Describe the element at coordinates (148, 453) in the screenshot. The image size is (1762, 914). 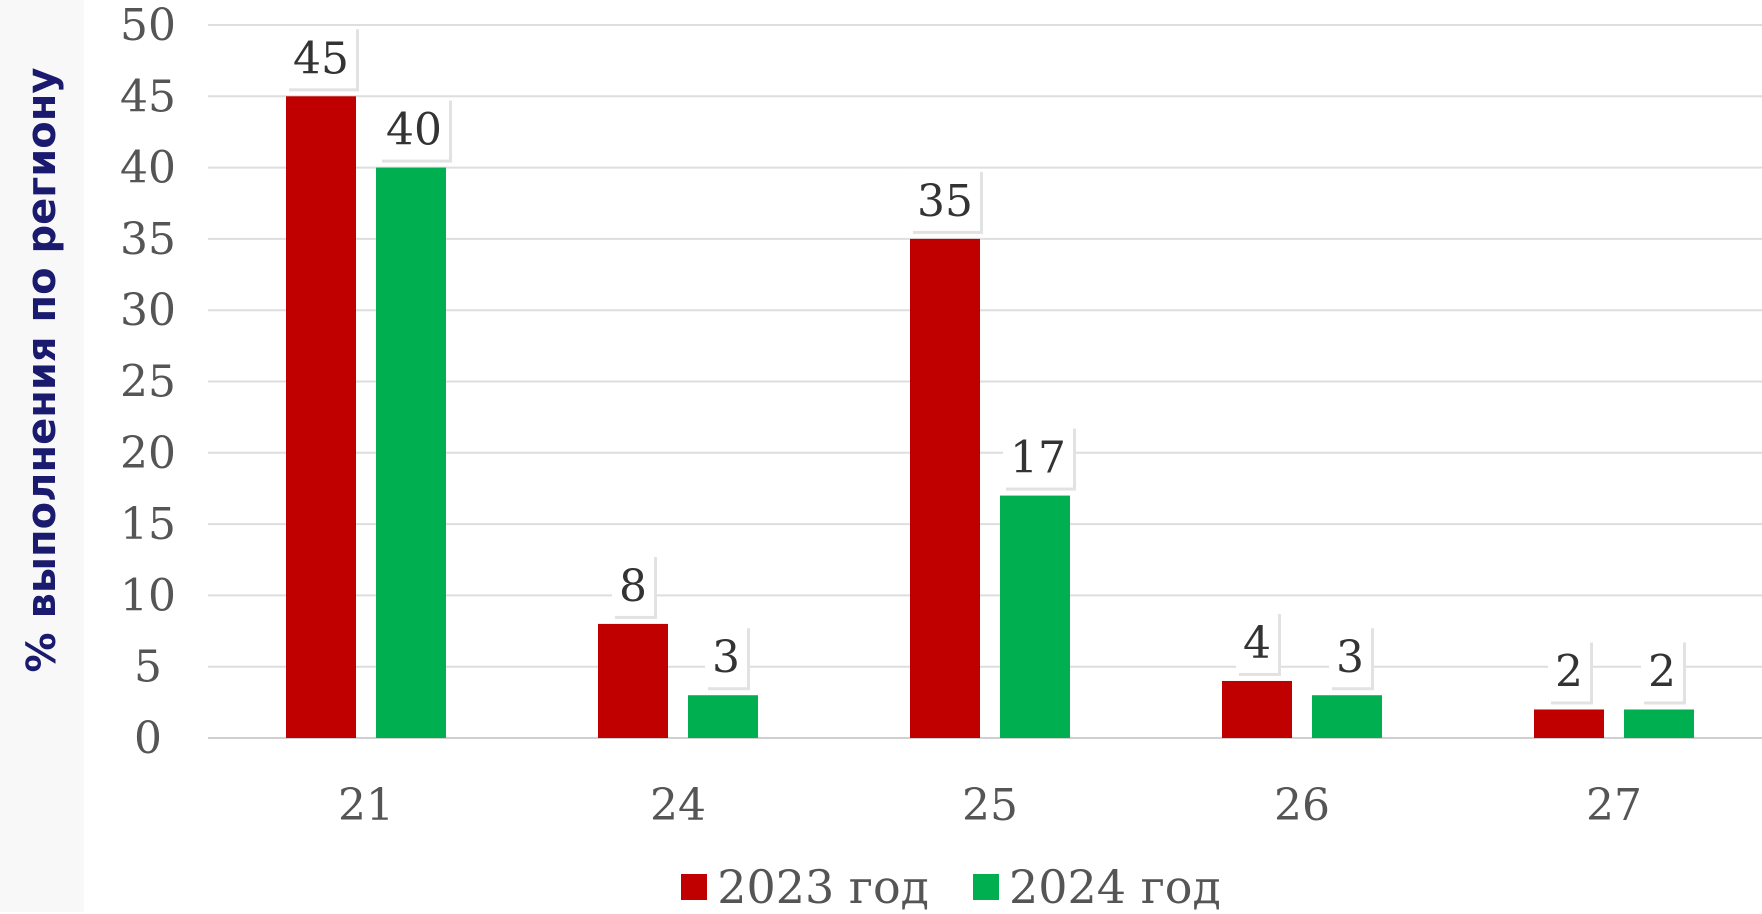
I see `y-tick-label-20: 20` at that location.